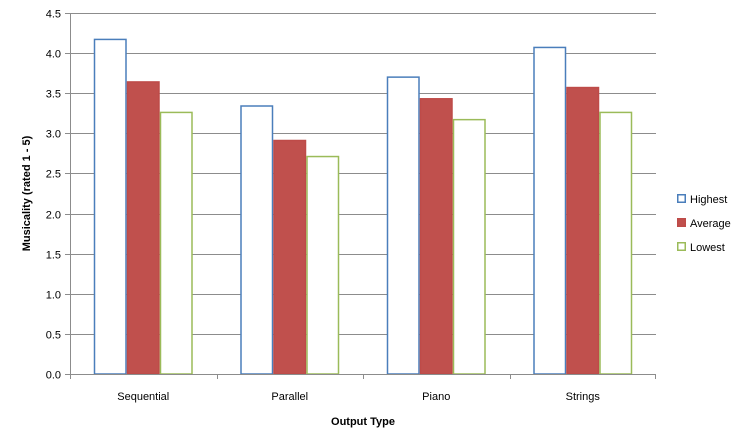 The width and height of the screenshot is (744, 446). I want to click on legend-label-highest: Highest, so click(708, 200).